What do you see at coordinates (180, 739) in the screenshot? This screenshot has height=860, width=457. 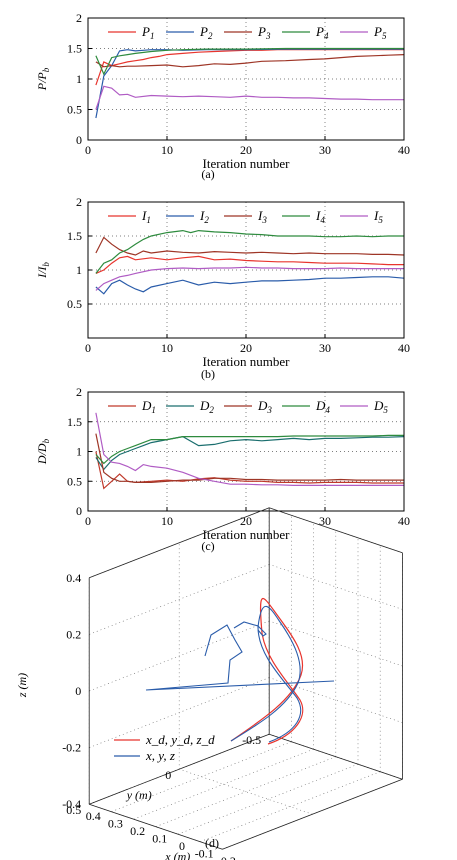 I see `legend-label-3d-1: x_d, y_d, z_d` at bounding box center [180, 739].